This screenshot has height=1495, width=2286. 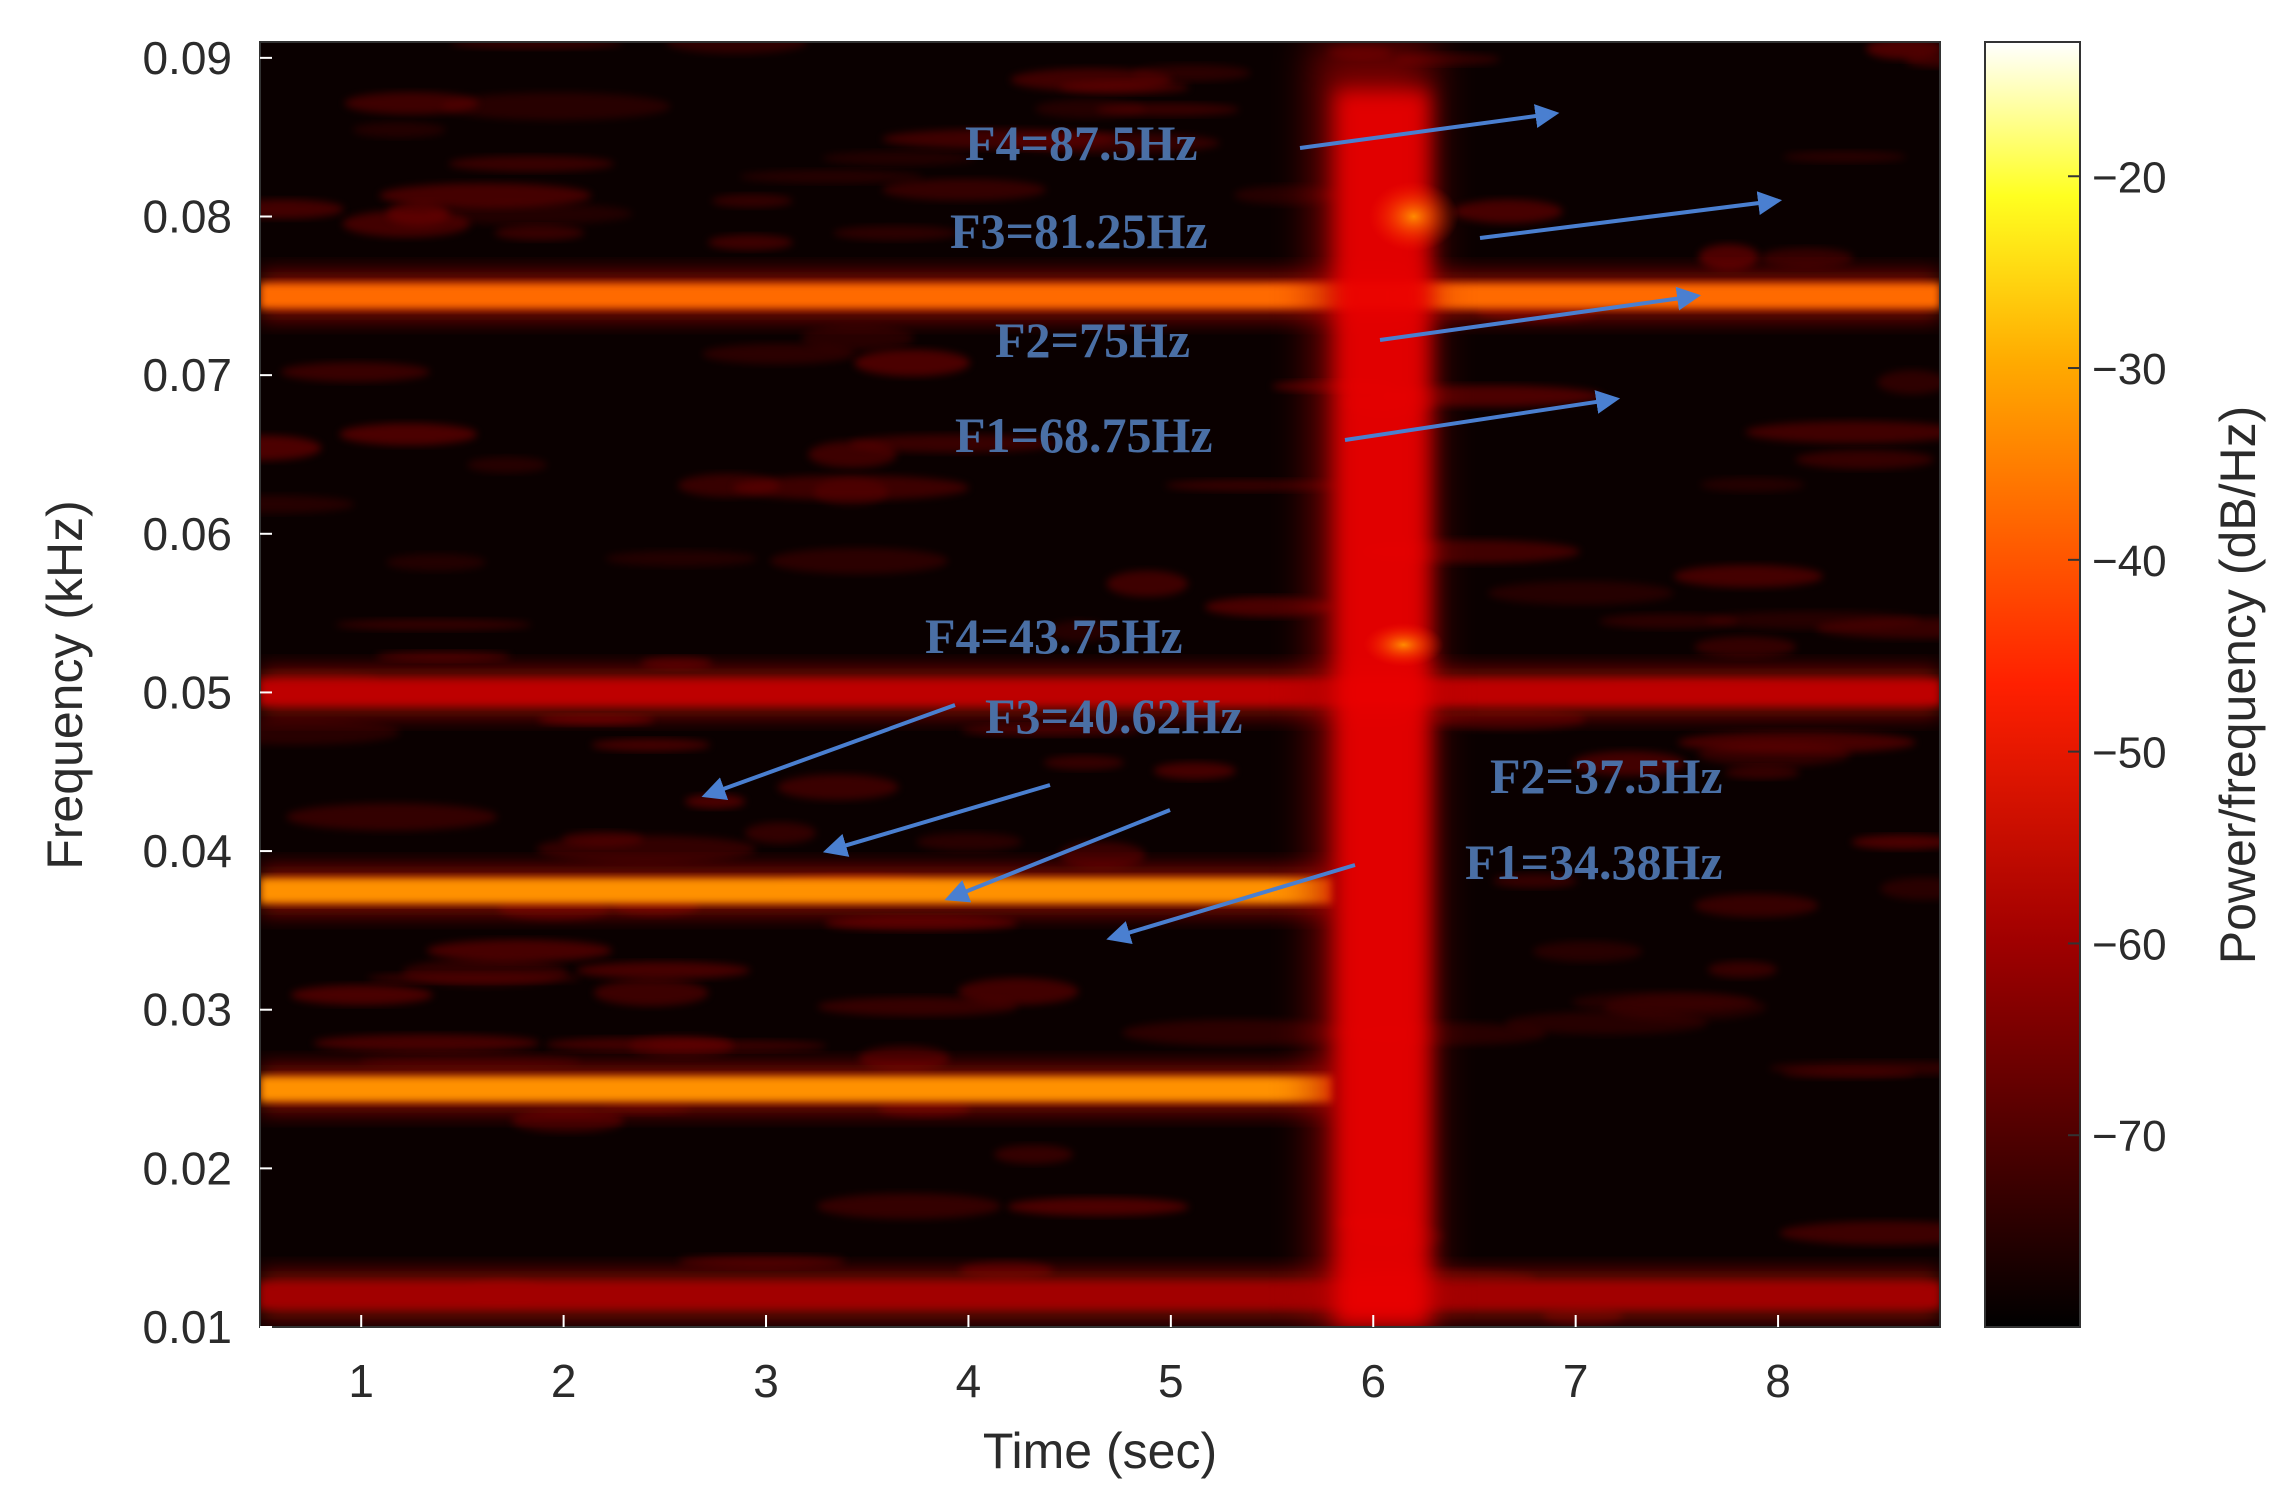 What do you see at coordinates (2129, 177) in the screenshot?
I see `colorbar-tick-label: −20` at bounding box center [2129, 177].